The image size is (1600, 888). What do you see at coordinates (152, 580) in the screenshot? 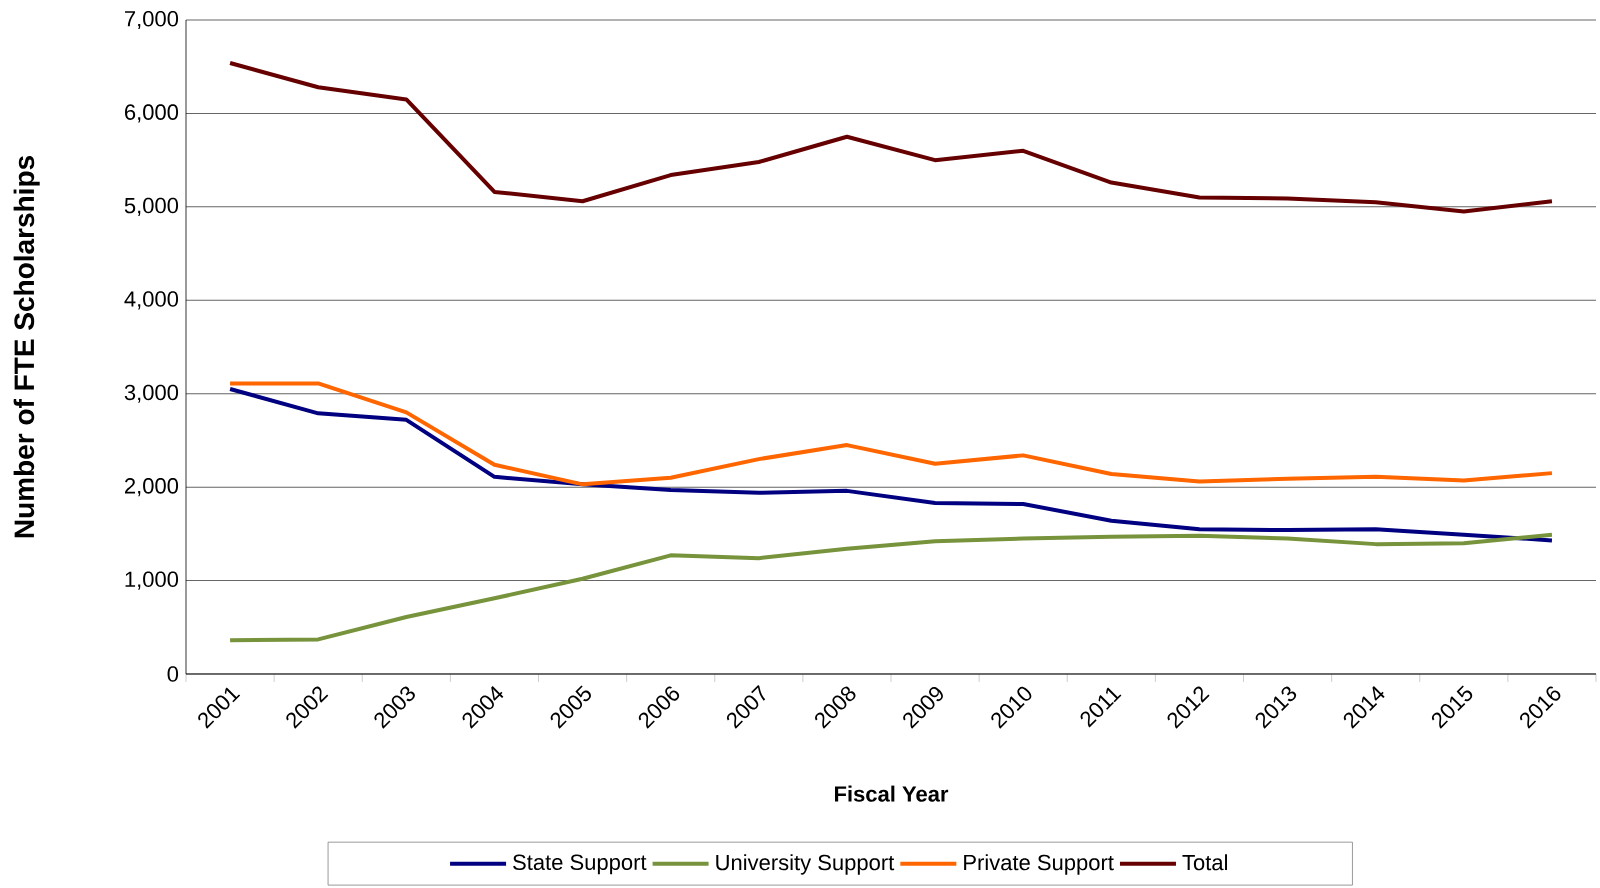
I see `y-tick-label: 1,000` at bounding box center [152, 580].